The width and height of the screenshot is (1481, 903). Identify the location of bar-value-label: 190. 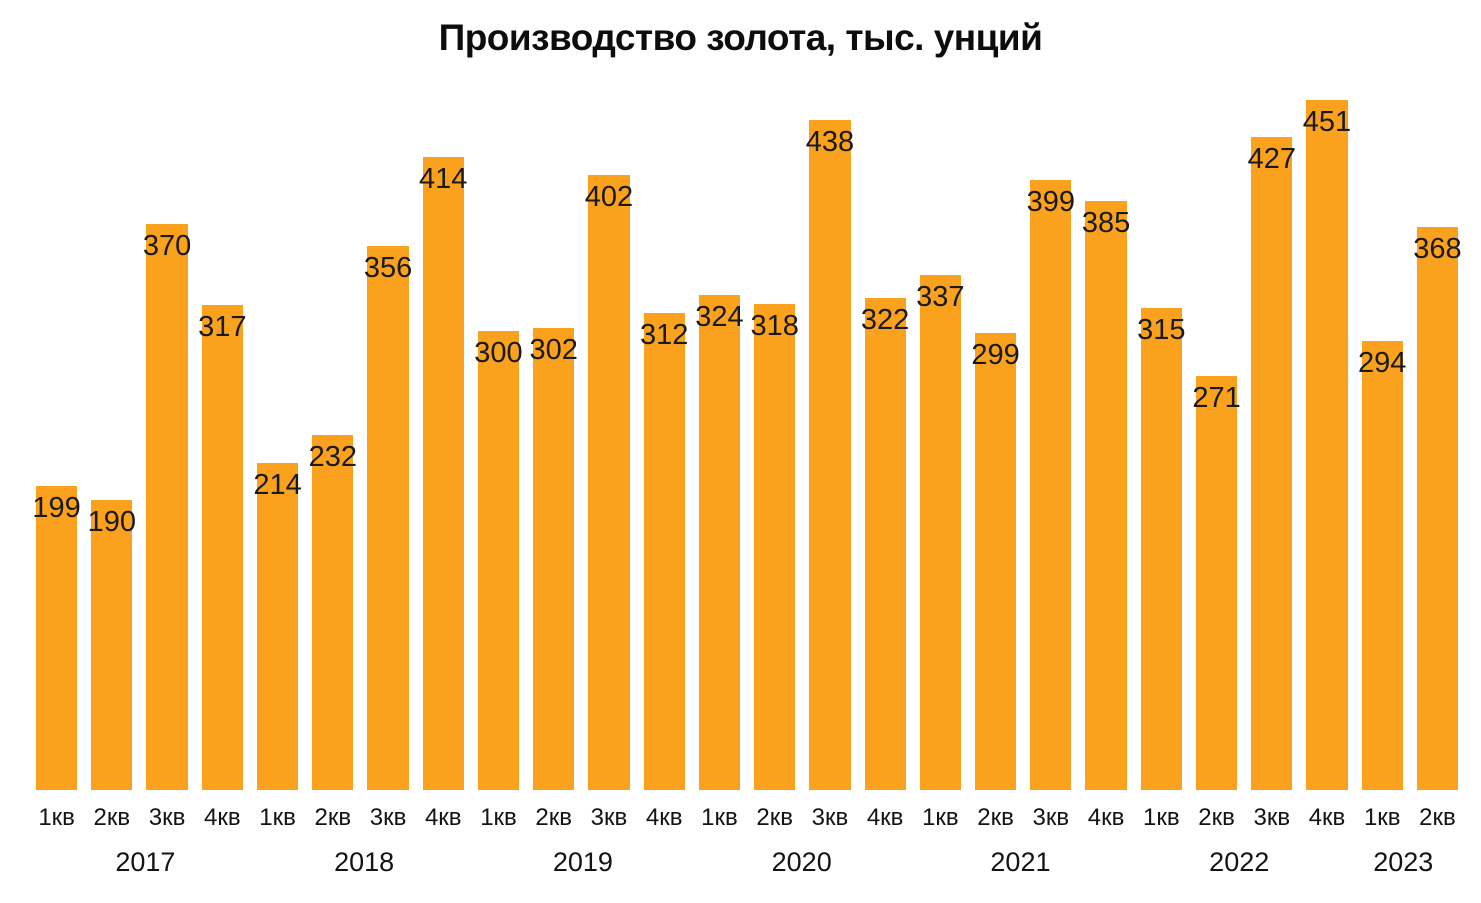
(112, 521).